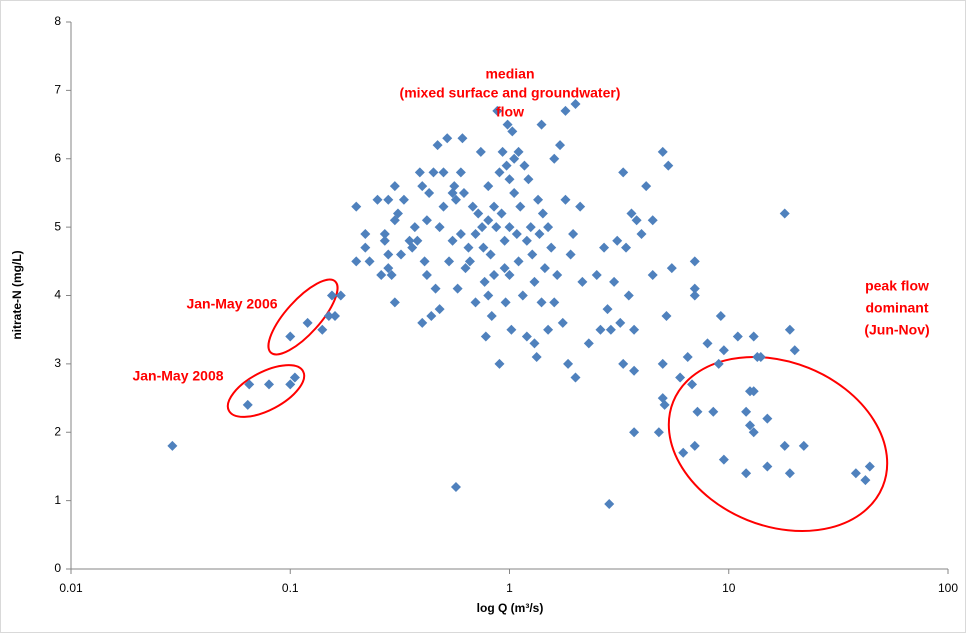  I want to click on y-axis-label: nitrate-N (mg/L), so click(17, 294).